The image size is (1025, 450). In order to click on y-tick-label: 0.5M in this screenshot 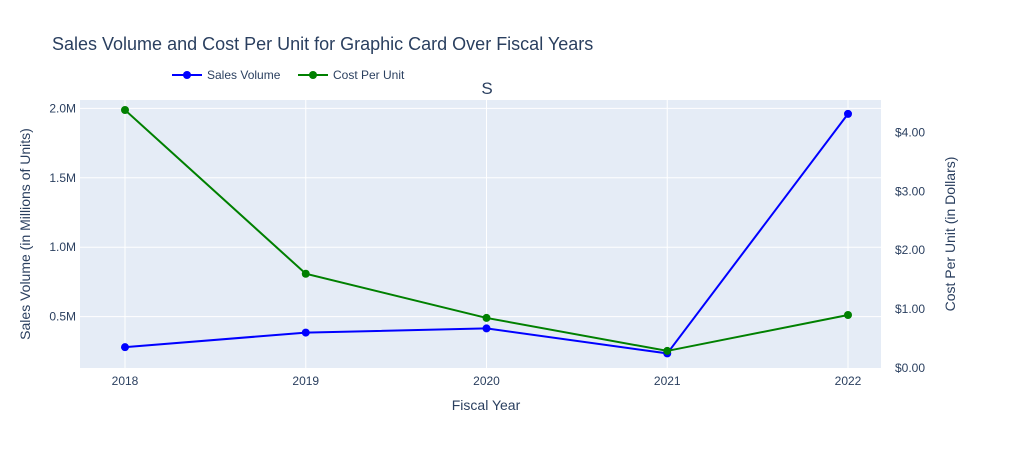, I will do `click(62, 317)`.